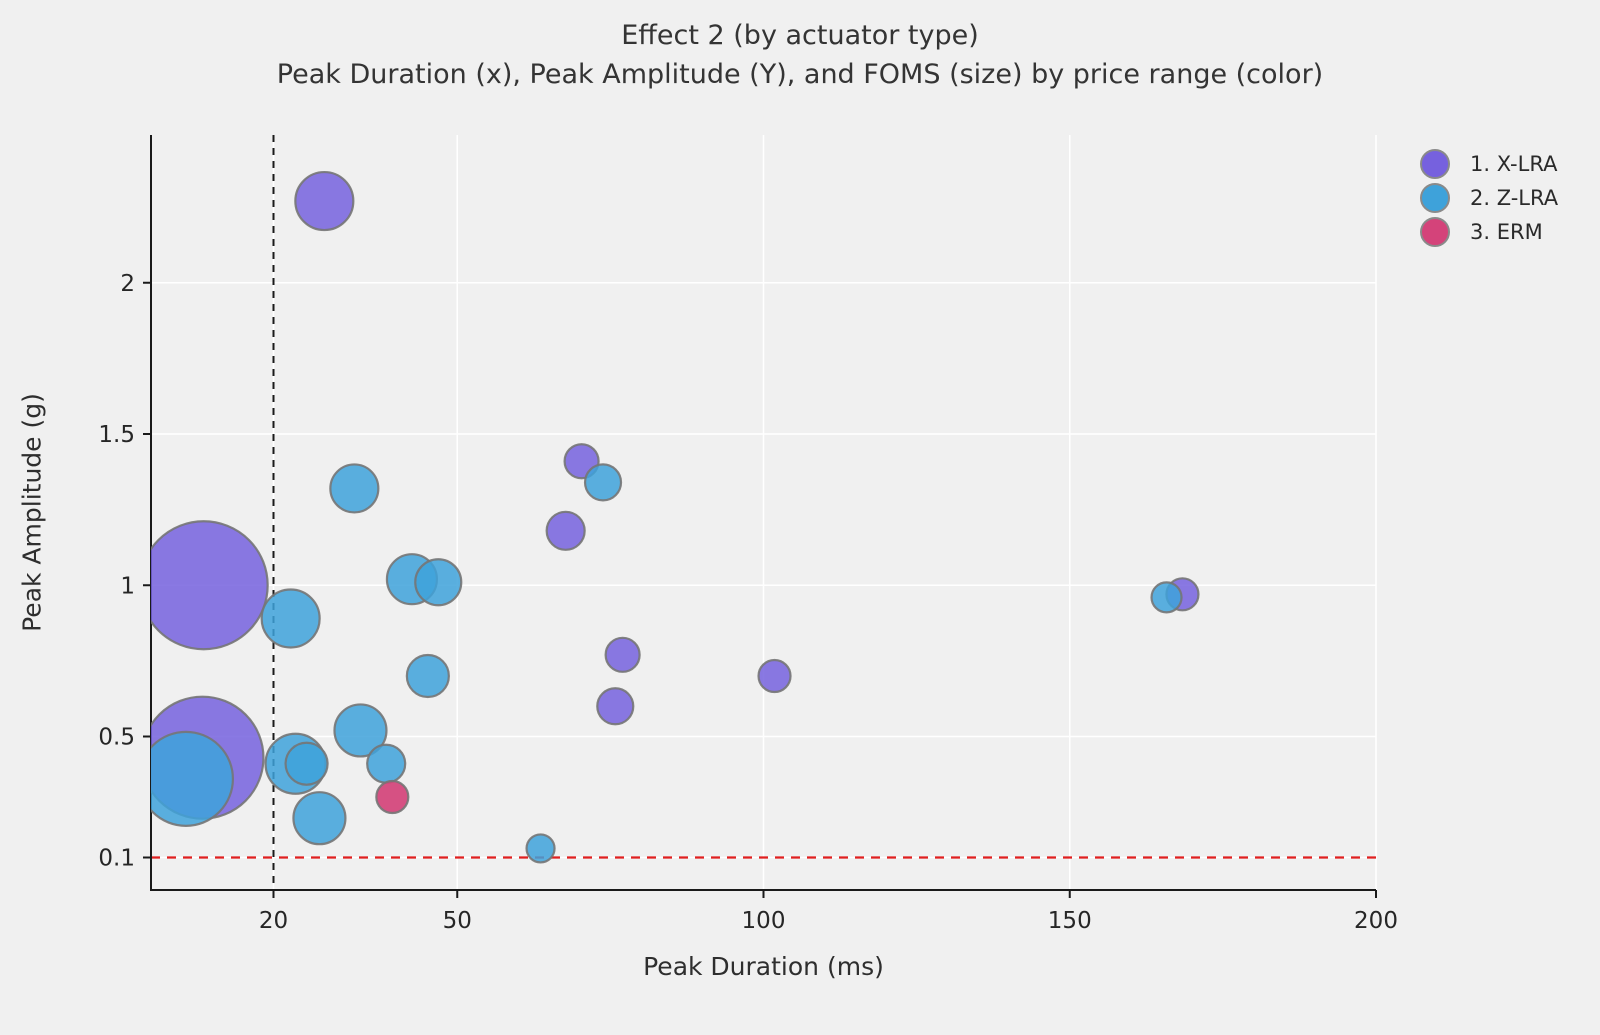 This screenshot has width=1600, height=1035. What do you see at coordinates (32, 512) in the screenshot?
I see `y-axis-label: Peak Amplitude (g)` at bounding box center [32, 512].